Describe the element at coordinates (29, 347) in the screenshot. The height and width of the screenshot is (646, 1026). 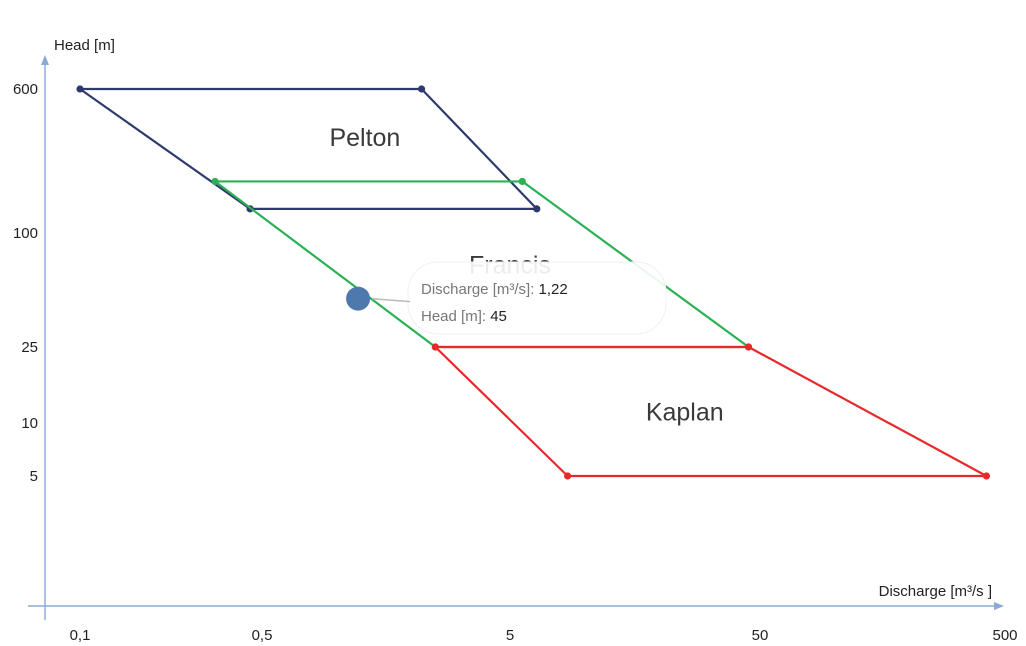
I see `y-tick-label: 25` at that location.